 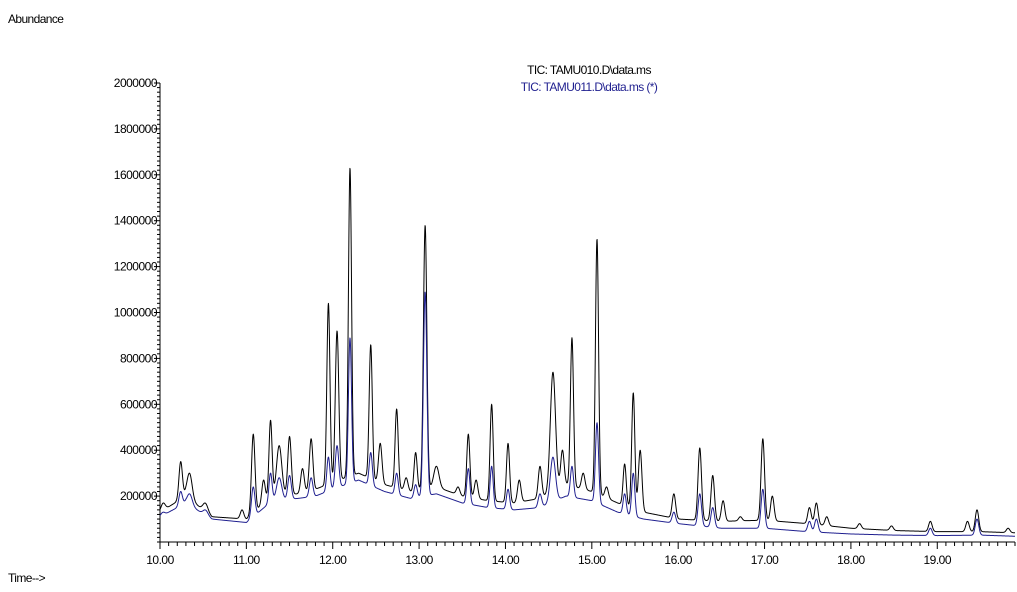 I want to click on y-tick-label: 1800000, so click(x=136, y=129).